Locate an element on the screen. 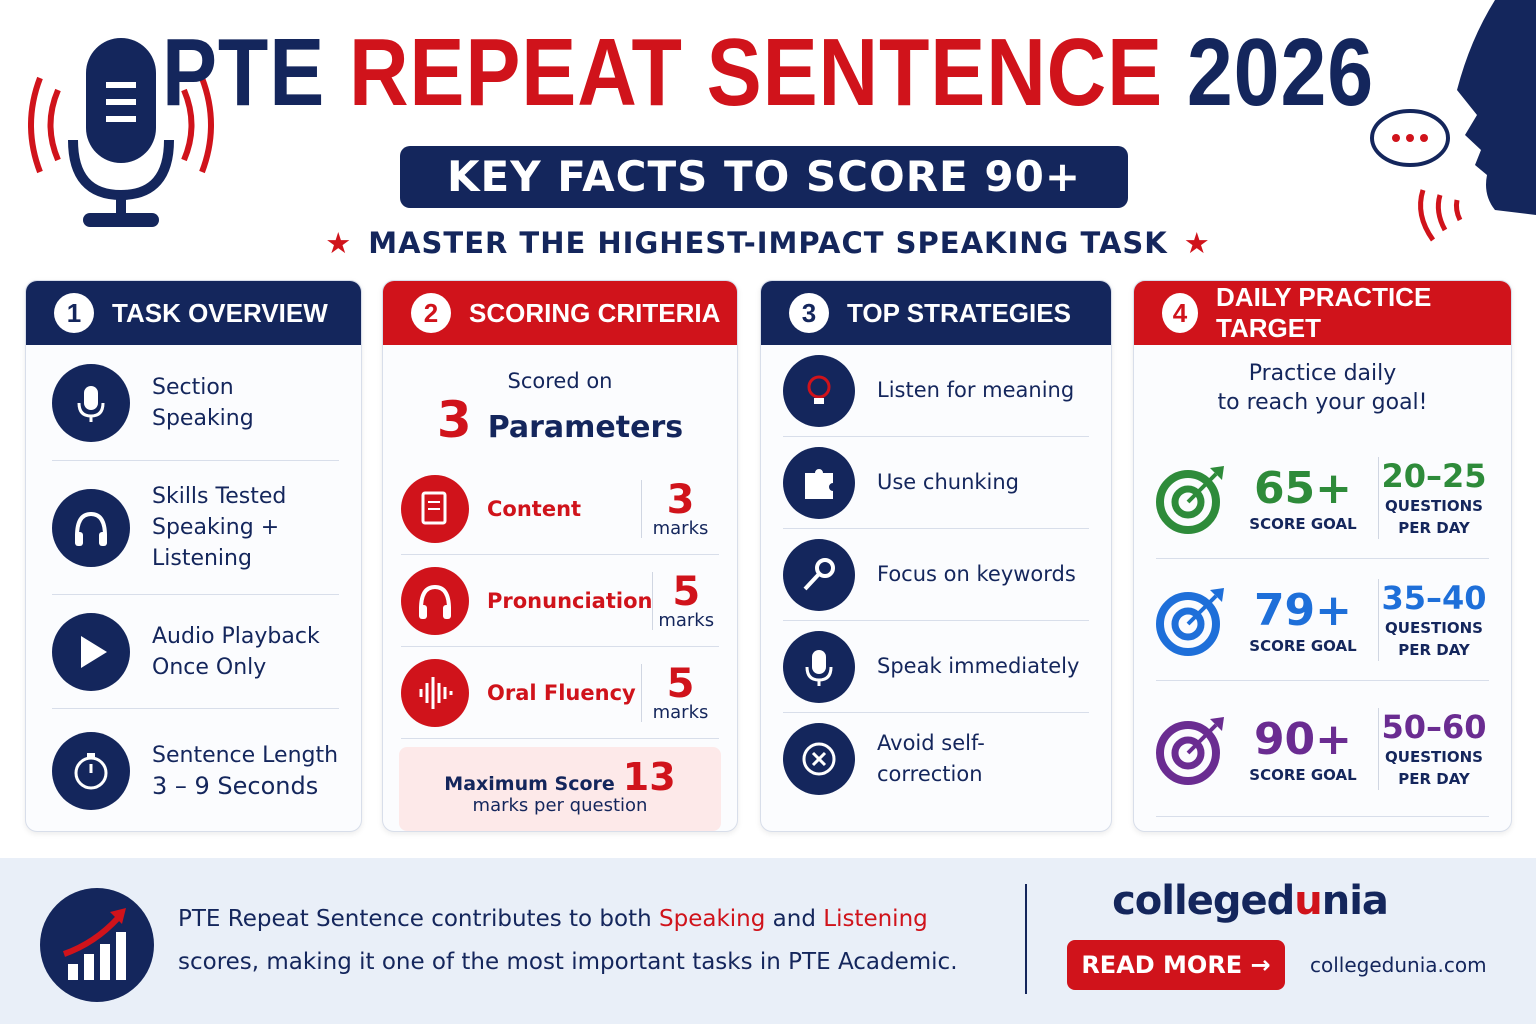 The width and height of the screenshot is (1536, 1024). overview-item: Audio Playback Once Only is located at coordinates (195, 652).